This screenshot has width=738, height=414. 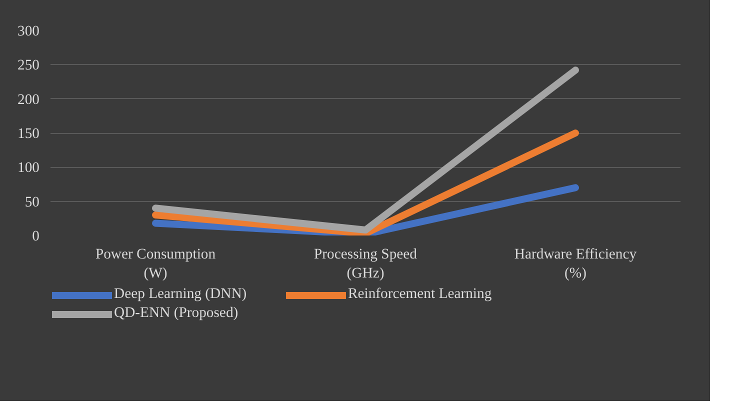 What do you see at coordinates (29, 66) in the screenshot?
I see `y-tick-label: 250` at bounding box center [29, 66].